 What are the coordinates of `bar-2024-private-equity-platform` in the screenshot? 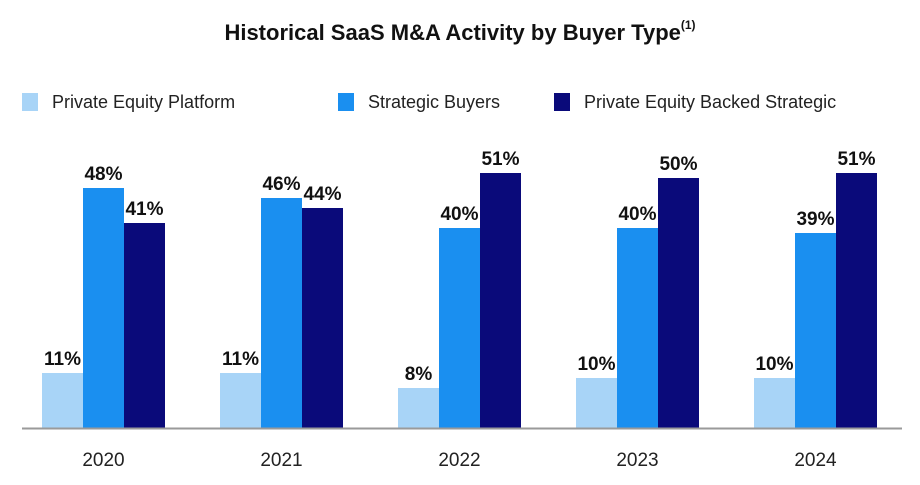 It's located at (774, 403).